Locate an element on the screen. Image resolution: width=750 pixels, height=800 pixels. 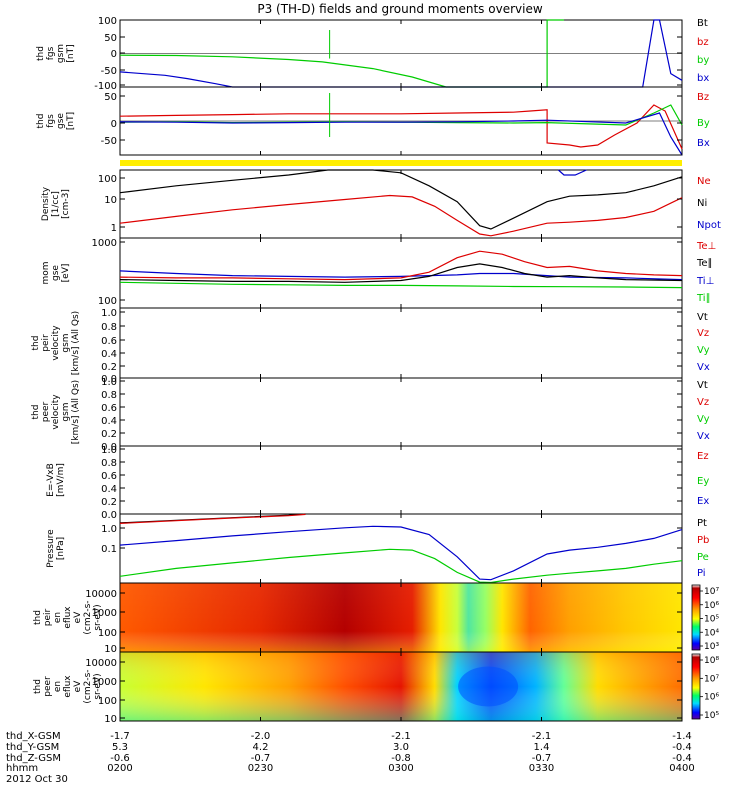
legend-bz: bz is located at coordinates (703, 42).